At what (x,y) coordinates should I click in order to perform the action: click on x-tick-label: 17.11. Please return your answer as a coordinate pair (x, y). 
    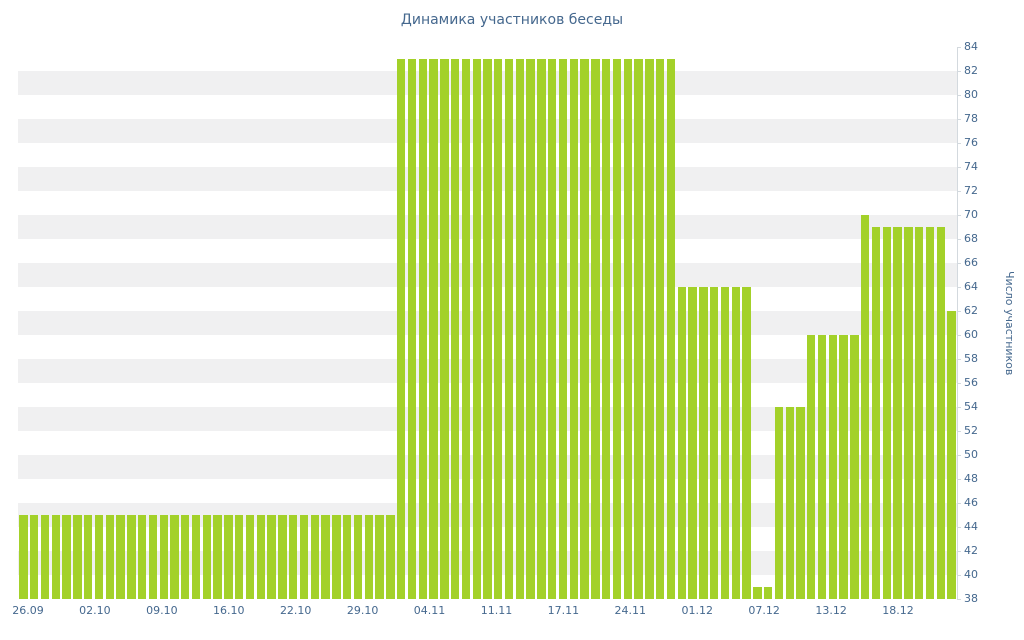
    Looking at the image, I should click on (563, 610).